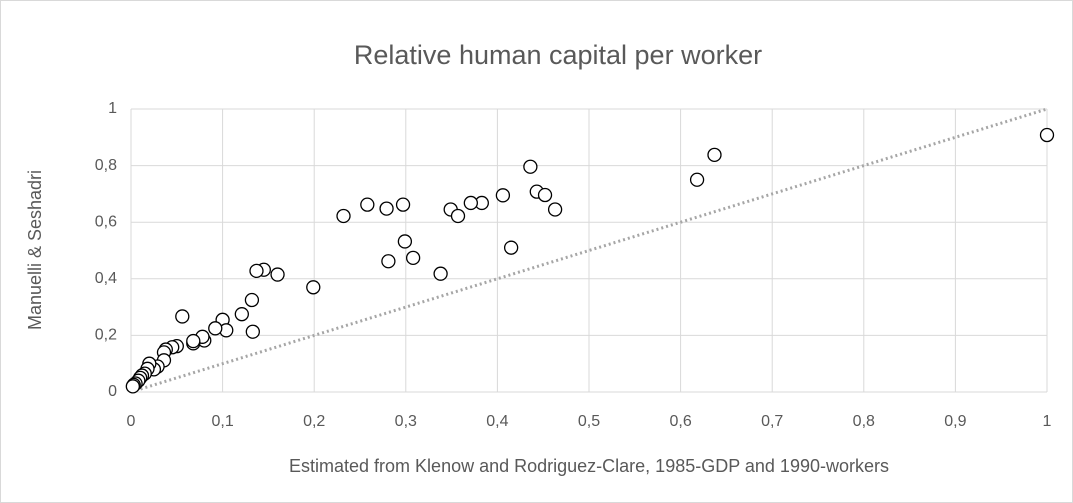 The height and width of the screenshot is (503, 1073). What do you see at coordinates (1047, 421) in the screenshot?
I see `x-tick-label: 1` at bounding box center [1047, 421].